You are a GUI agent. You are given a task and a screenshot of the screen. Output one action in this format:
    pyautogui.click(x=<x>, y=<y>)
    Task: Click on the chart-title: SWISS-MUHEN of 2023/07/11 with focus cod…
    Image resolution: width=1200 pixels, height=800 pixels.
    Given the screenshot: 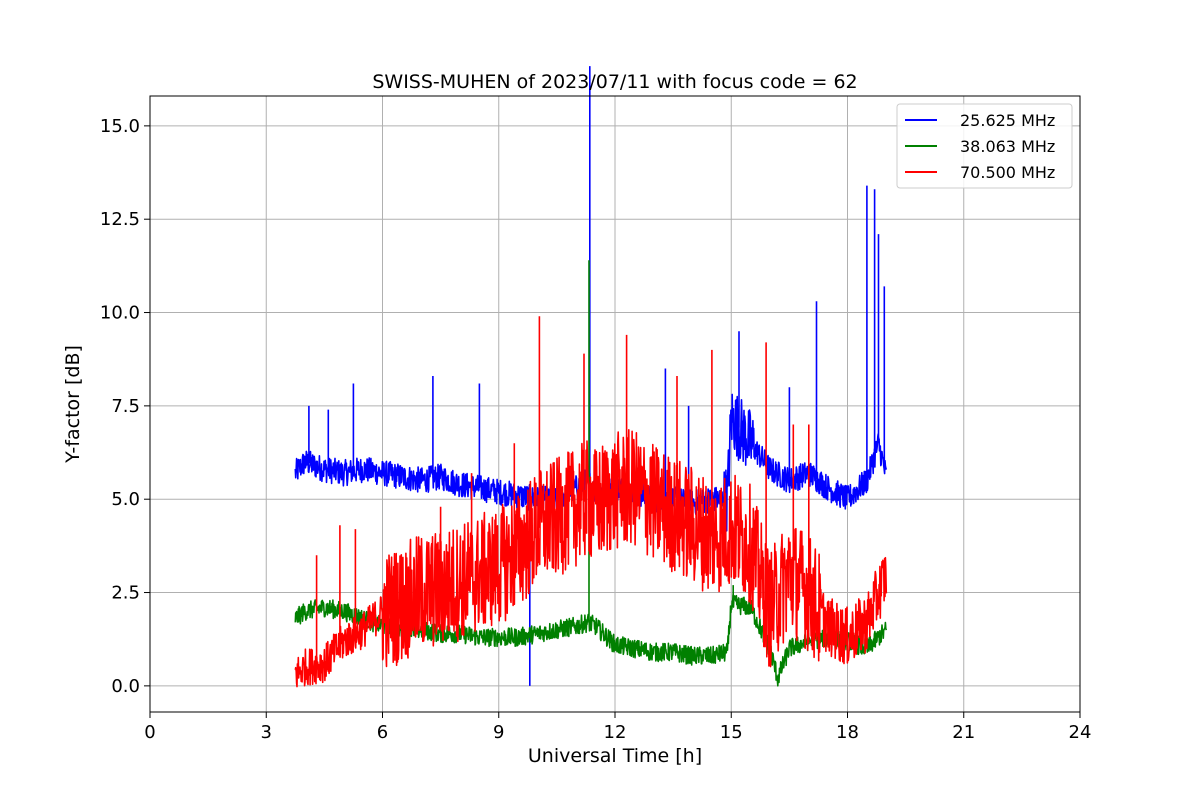 What is the action you would take?
    pyautogui.click(x=614, y=82)
    